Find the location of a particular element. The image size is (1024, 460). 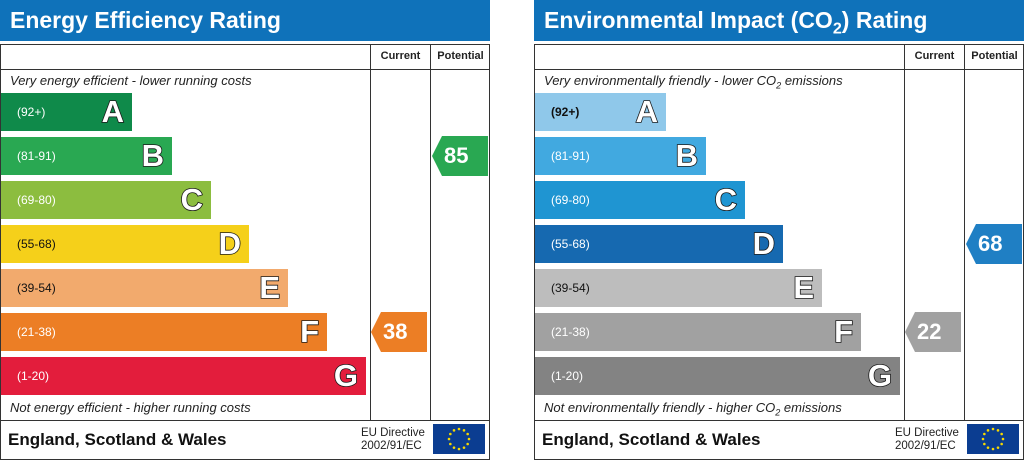

current-rating-value: 22 is located at coordinates (929, 331).